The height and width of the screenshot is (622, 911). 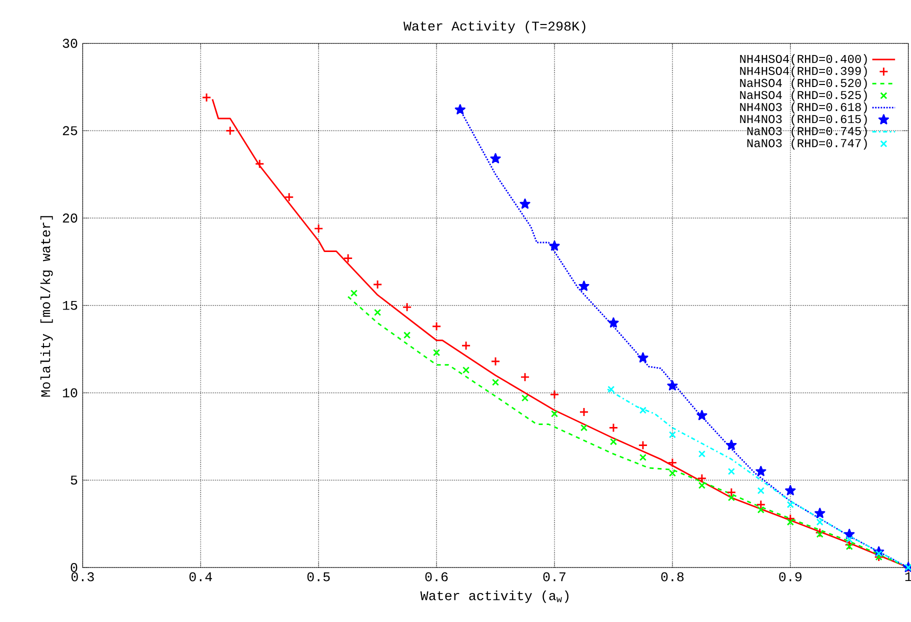 What do you see at coordinates (70, 218) in the screenshot?
I see `y-tick-label: 20` at bounding box center [70, 218].